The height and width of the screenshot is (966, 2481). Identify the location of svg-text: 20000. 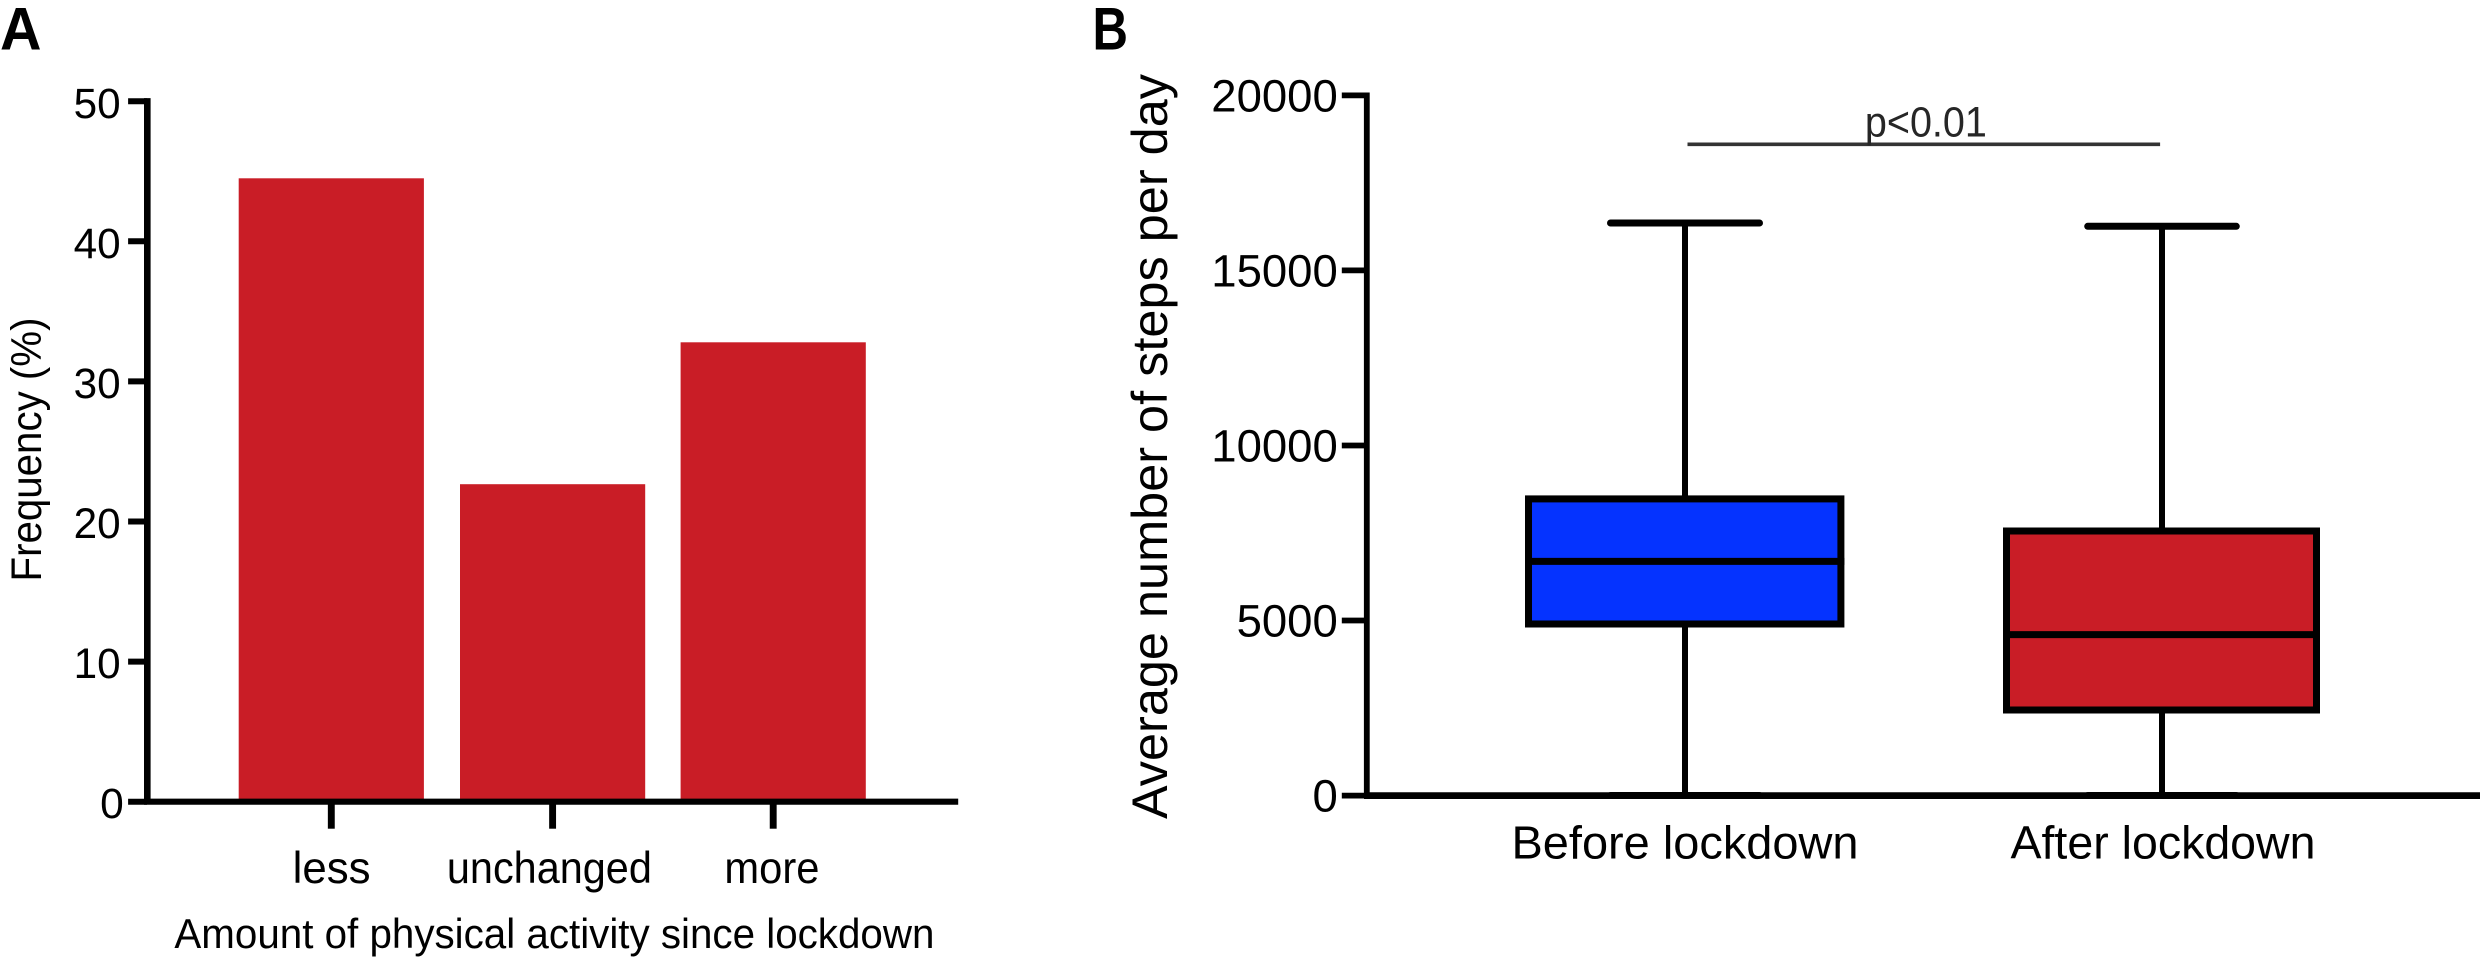
(1274, 95).